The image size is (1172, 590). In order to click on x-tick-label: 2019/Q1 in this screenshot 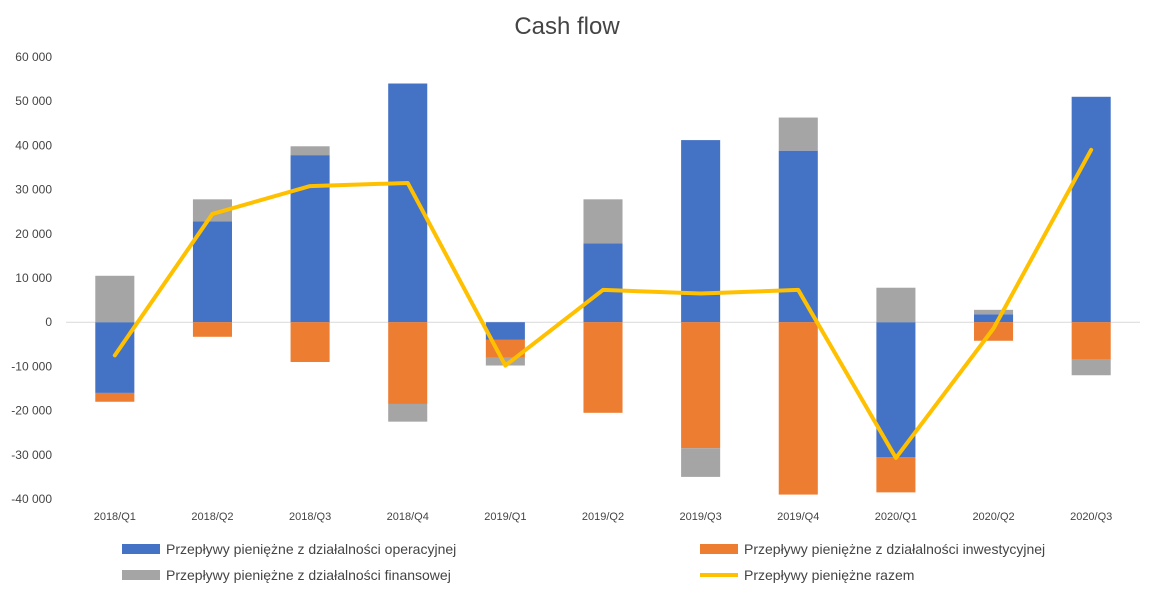, I will do `click(505, 517)`.